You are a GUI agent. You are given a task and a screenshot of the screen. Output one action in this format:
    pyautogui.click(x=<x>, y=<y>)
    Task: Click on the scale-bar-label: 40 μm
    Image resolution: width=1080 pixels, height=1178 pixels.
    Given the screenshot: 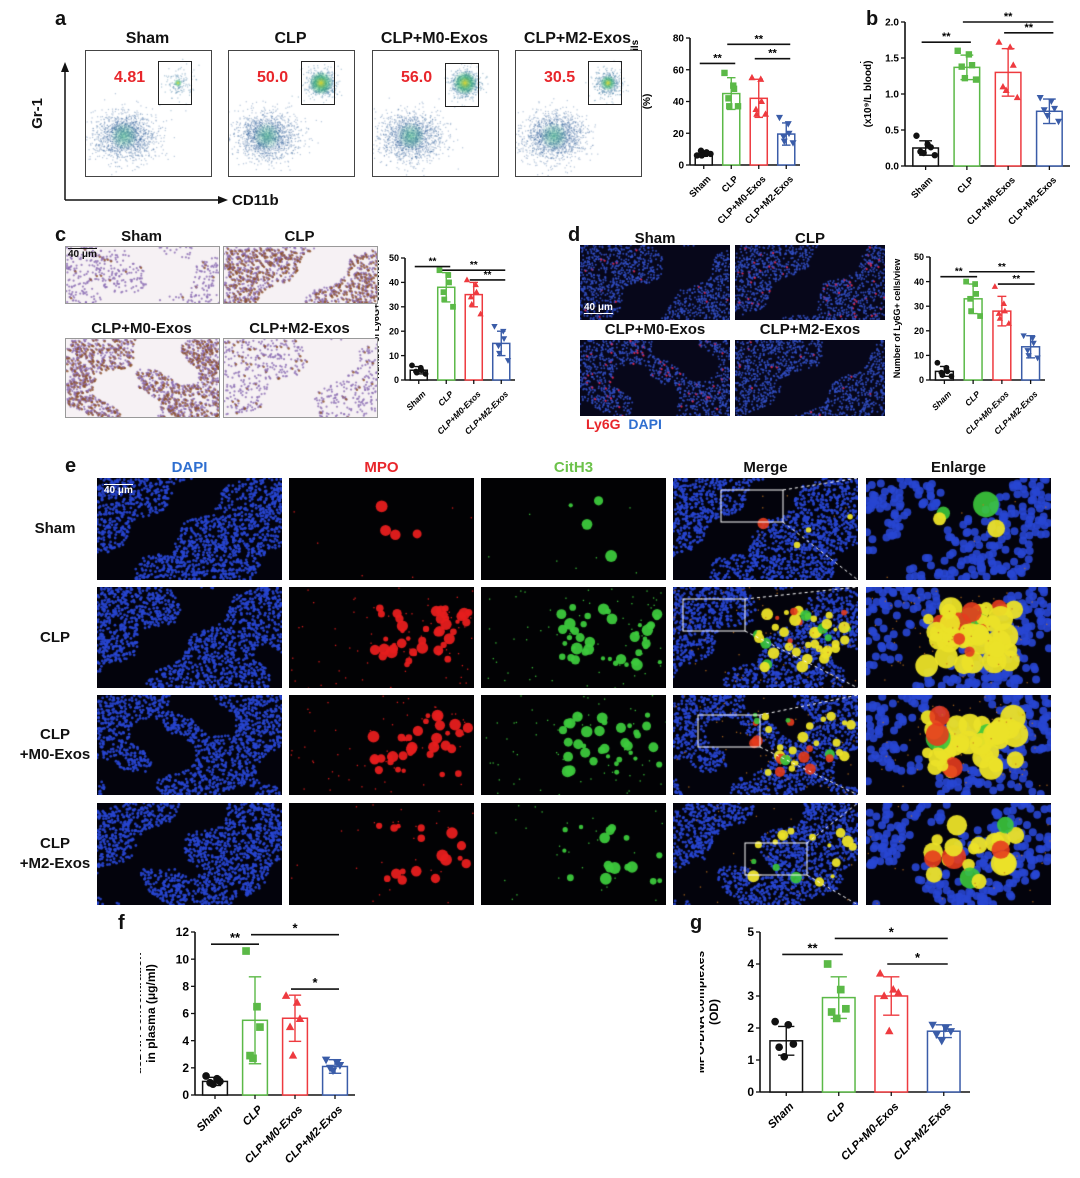 What is the action you would take?
    pyautogui.click(x=82, y=254)
    